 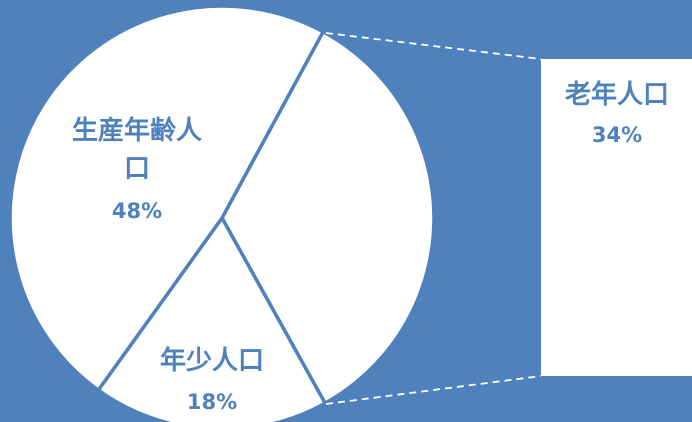 I want to click on connector-line-top, so click(x=433, y=46).